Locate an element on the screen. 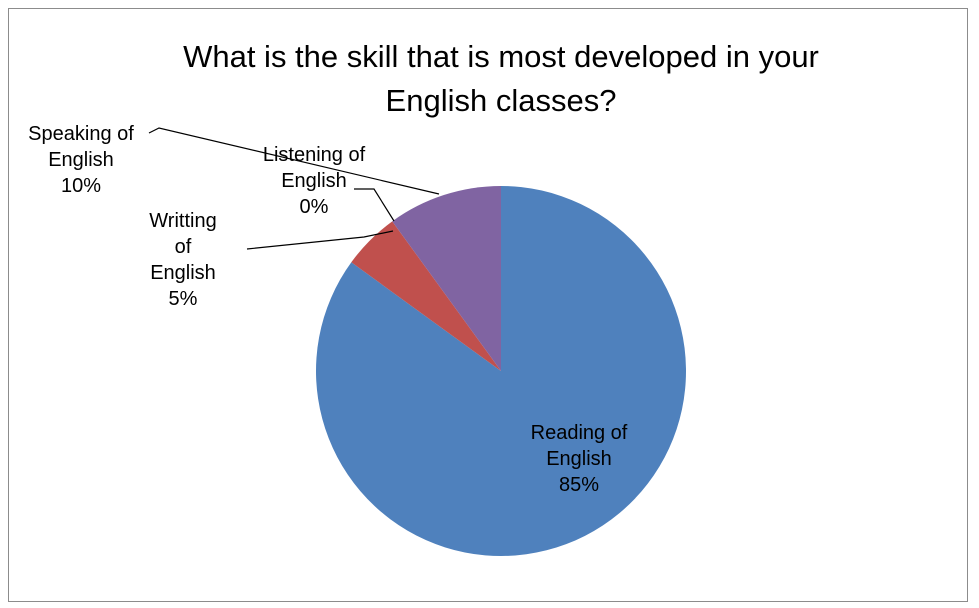 Image resolution: width=979 pixels, height=608 pixels. data-label-speaking-of-english: Speaking of English 10% is located at coordinates (81, 160).